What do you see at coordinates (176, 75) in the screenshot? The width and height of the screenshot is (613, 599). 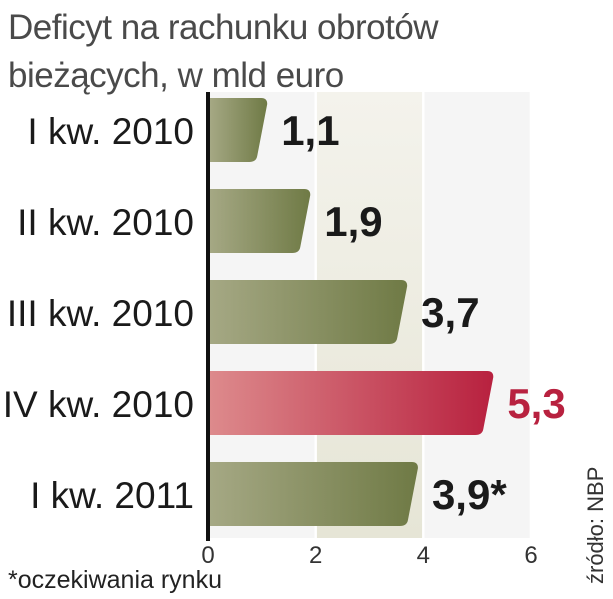 I see `chart-title-line-2: bieżących, w mld euro` at bounding box center [176, 75].